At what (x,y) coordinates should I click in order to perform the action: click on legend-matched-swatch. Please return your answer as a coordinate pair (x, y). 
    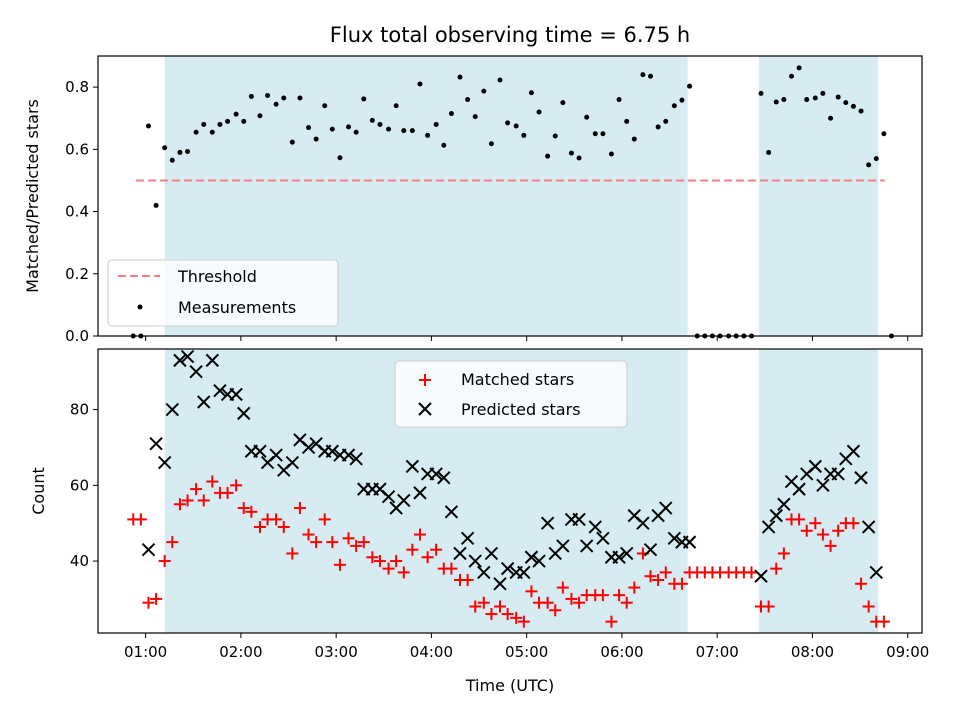
    Looking at the image, I should click on (425, 380).